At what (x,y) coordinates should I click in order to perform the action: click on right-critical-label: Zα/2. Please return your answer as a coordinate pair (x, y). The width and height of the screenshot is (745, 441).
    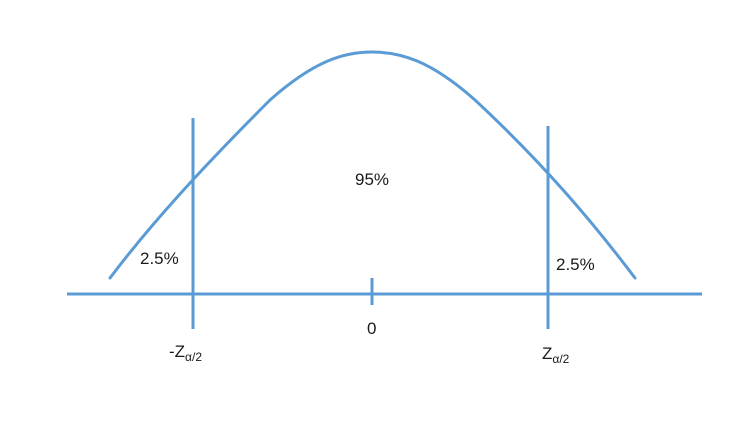
    Looking at the image, I should click on (555, 355).